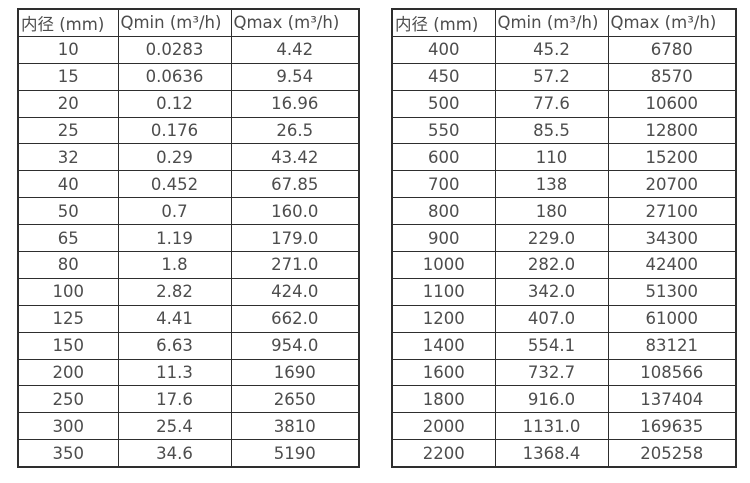  I want to click on table-row: 50 0.7 160.0, so click(188, 211).